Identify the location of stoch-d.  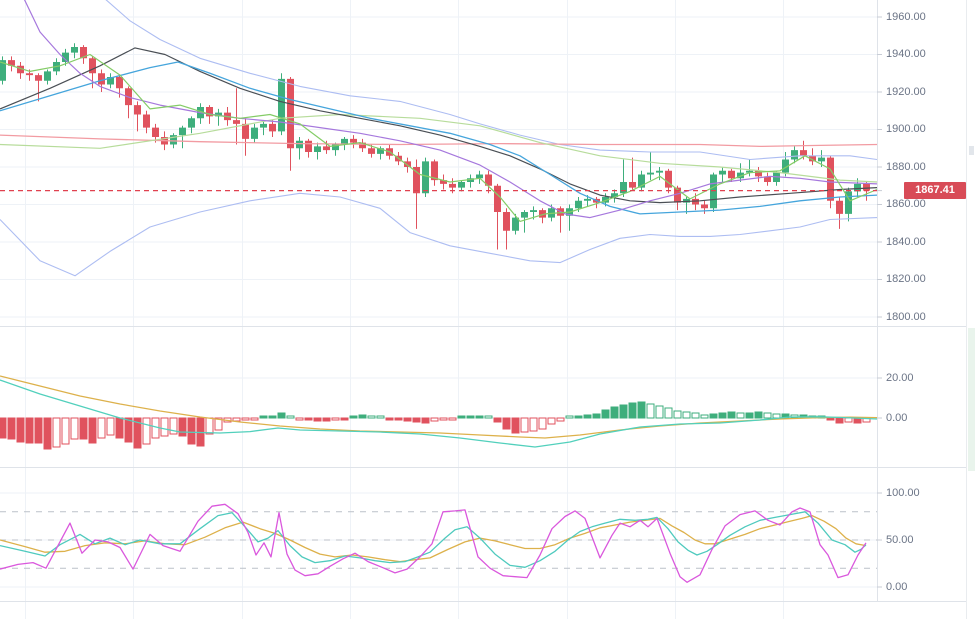
(433, 538).